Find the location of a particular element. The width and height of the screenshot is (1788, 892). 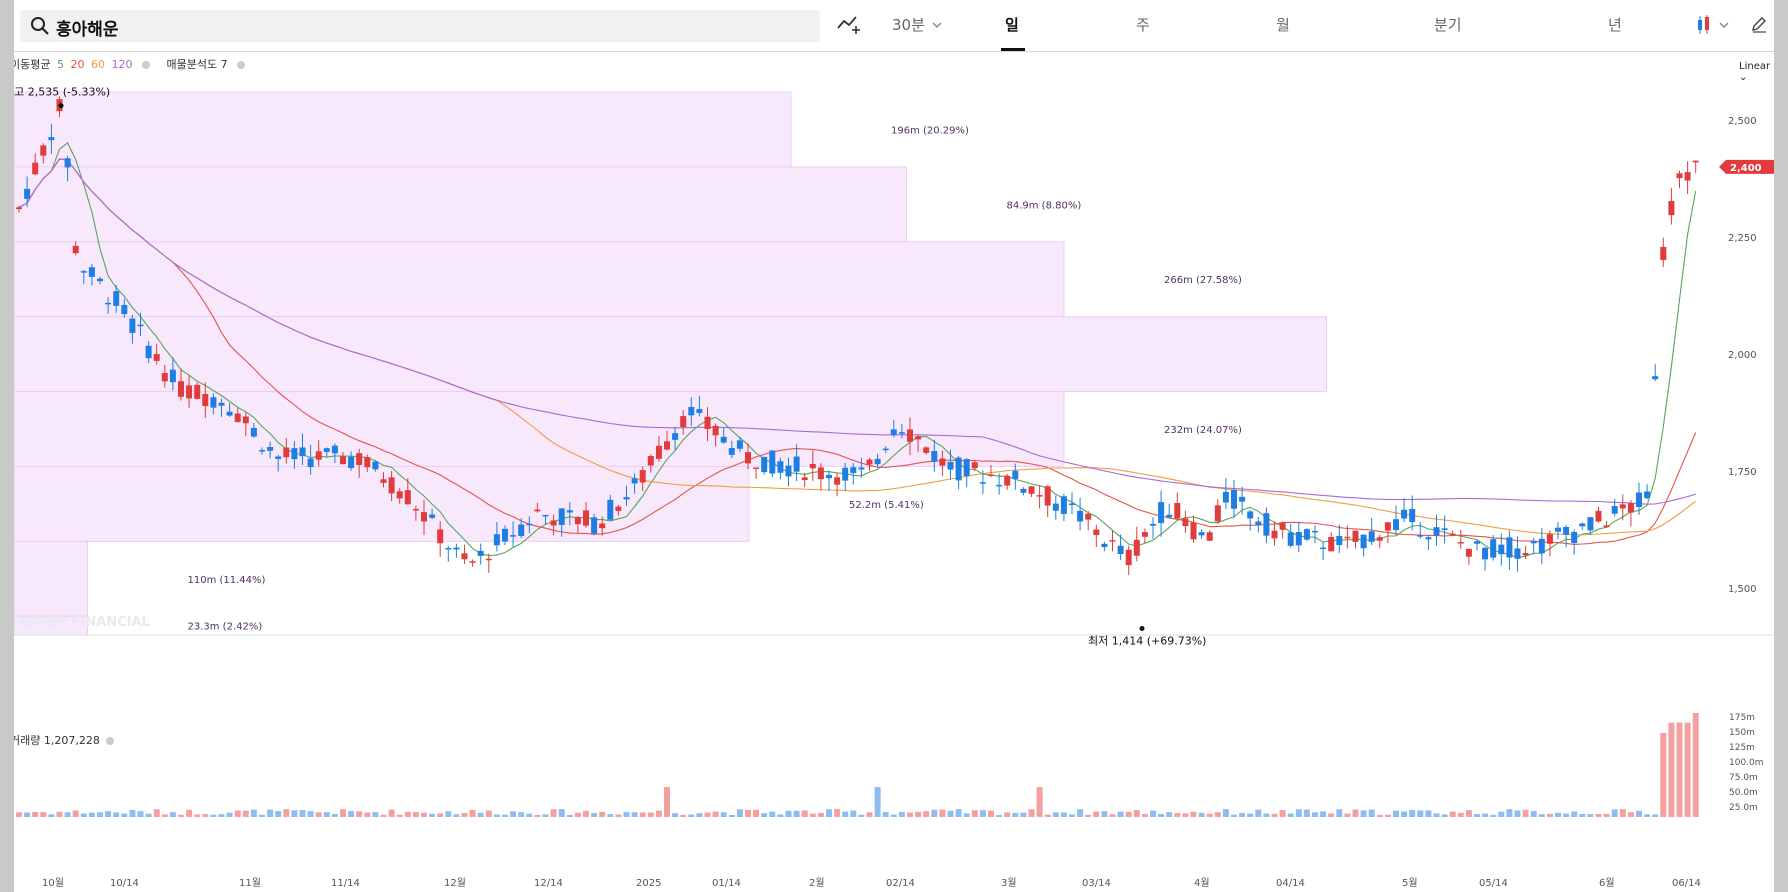

current-price-label: 2,400 is located at coordinates (1746, 168).